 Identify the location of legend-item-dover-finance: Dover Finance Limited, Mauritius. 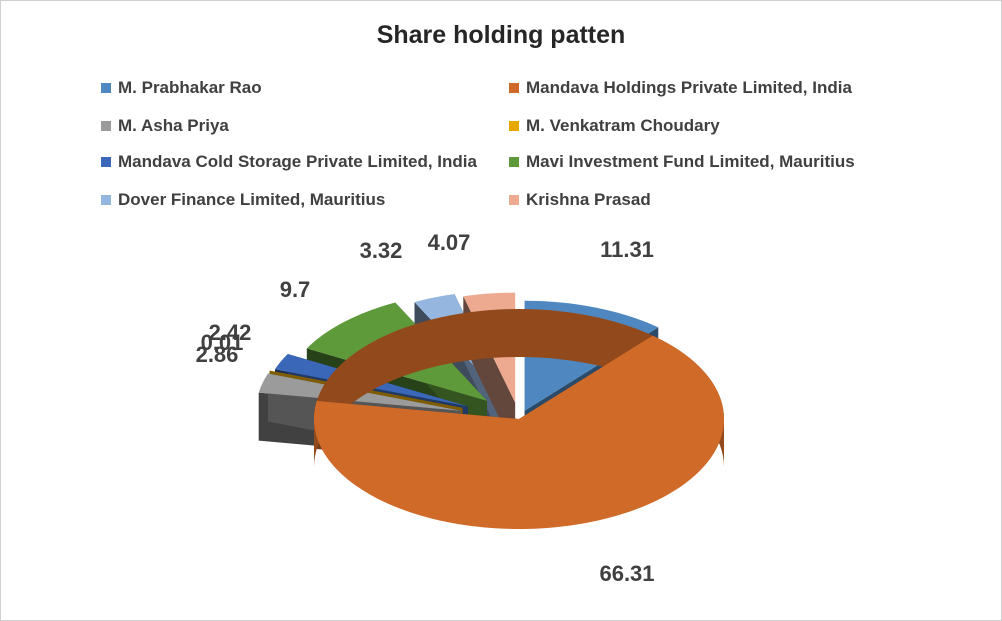
(243, 200).